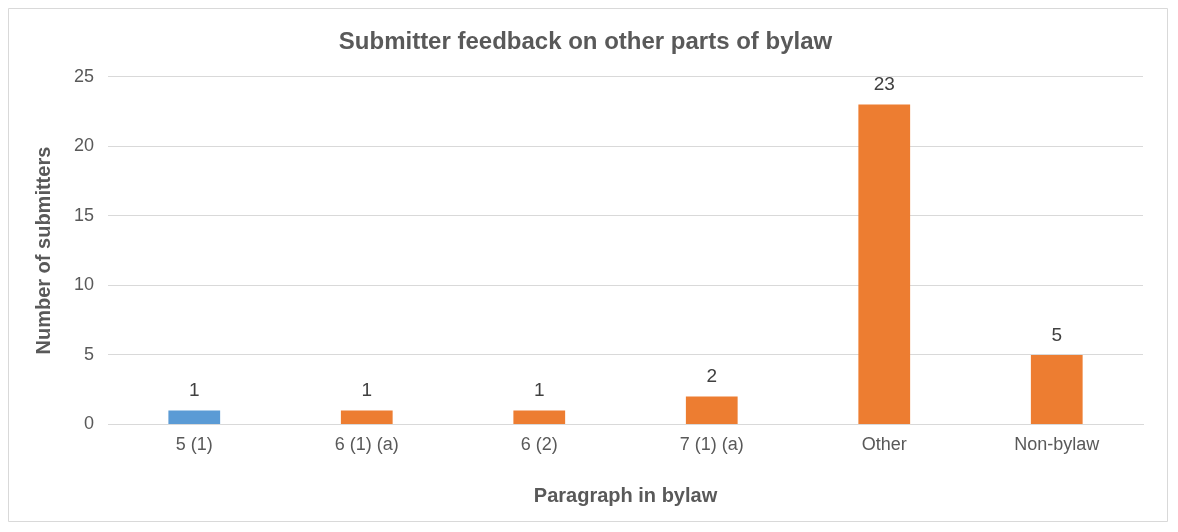 This screenshot has width=1178, height=532. I want to click on y-tick-label: 15, so click(84, 214).